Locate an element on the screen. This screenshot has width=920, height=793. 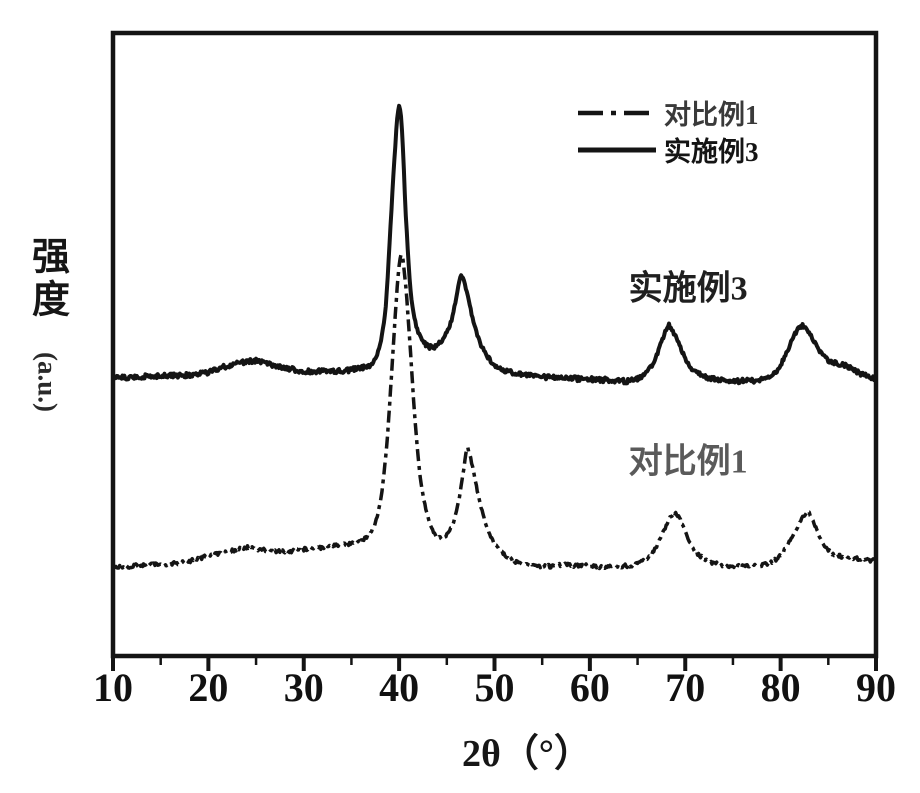
y-axis-label-unit: (a.u.) is located at coordinates (47, 382).